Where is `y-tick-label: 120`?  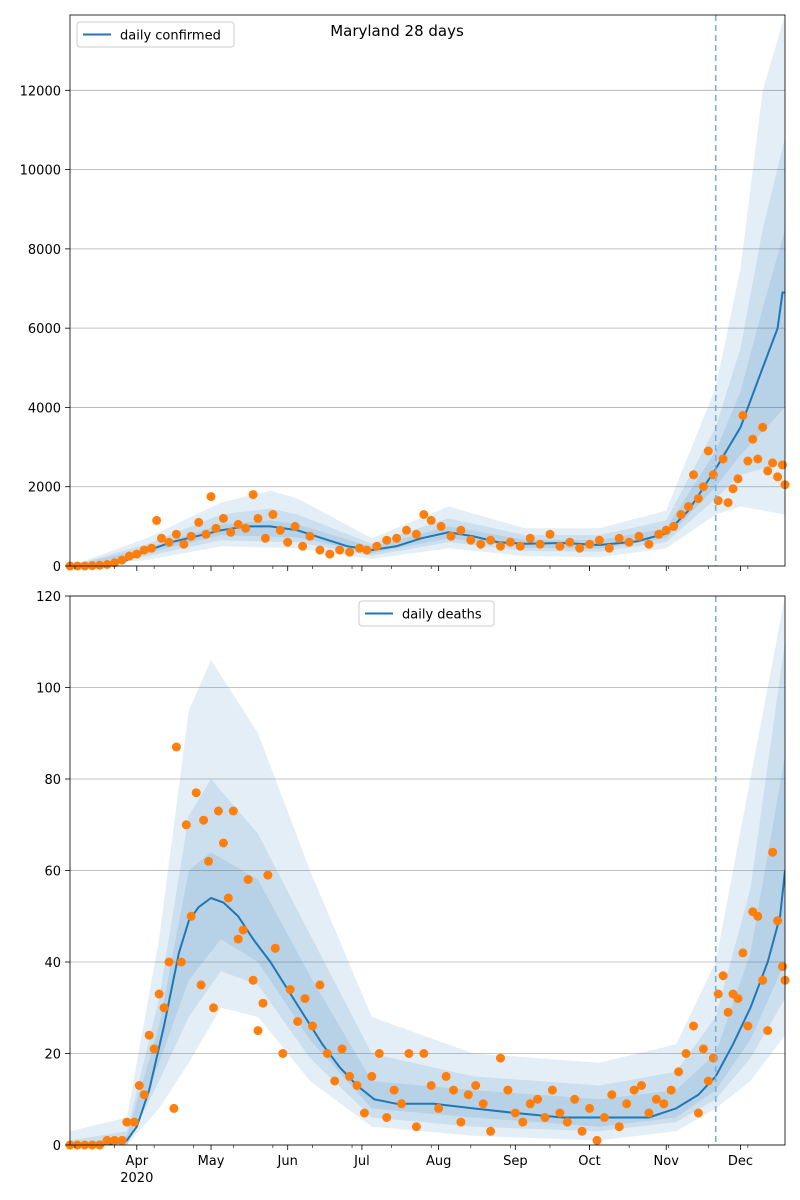 y-tick-label: 120 is located at coordinates (48, 597).